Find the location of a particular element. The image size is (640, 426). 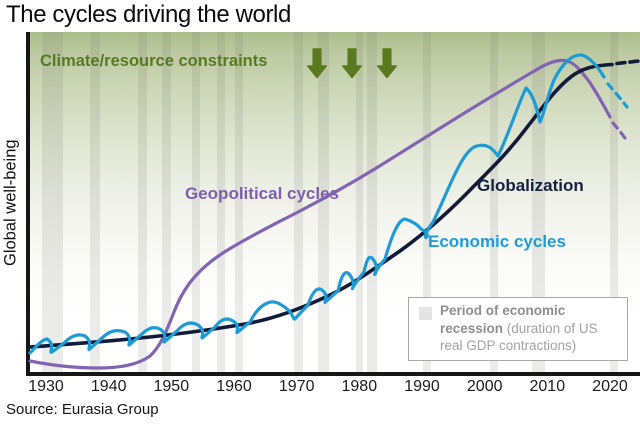

page-title: The cycles driving the world is located at coordinates (148, 14).